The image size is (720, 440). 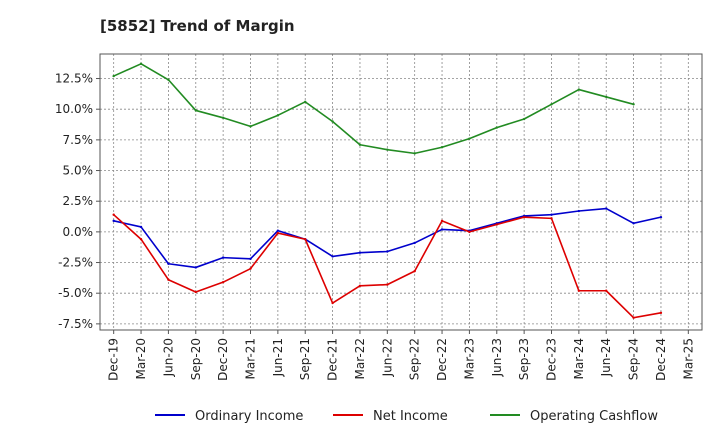 What do you see at coordinates (141, 358) in the screenshot?
I see `x-tick-label: Mar-20` at bounding box center [141, 358].